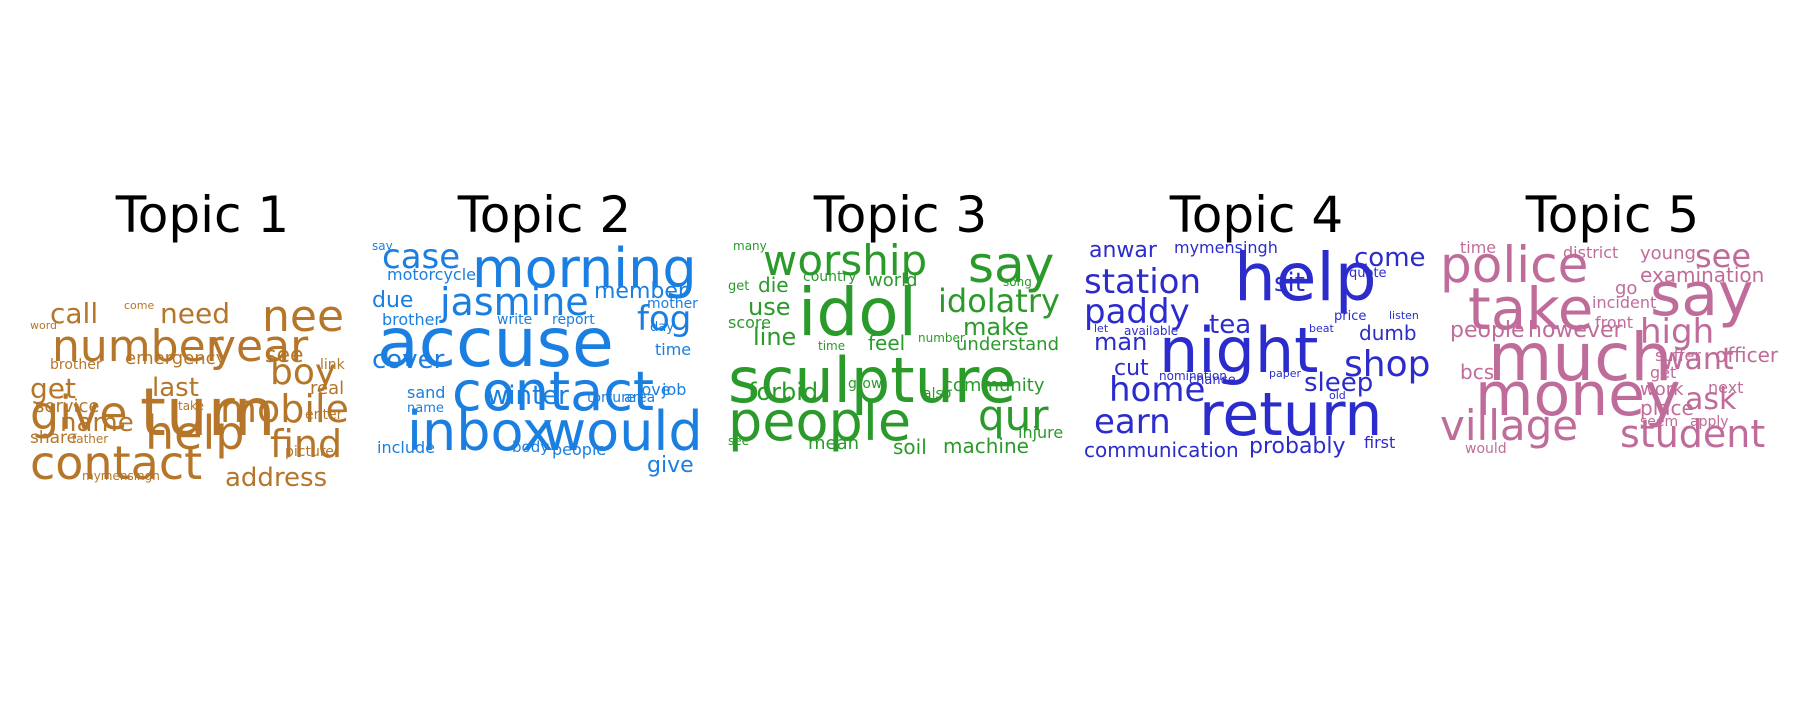  What do you see at coordinates (611, 398) in the screenshot?
I see `topic-2-word-torture: torture` at bounding box center [611, 398].